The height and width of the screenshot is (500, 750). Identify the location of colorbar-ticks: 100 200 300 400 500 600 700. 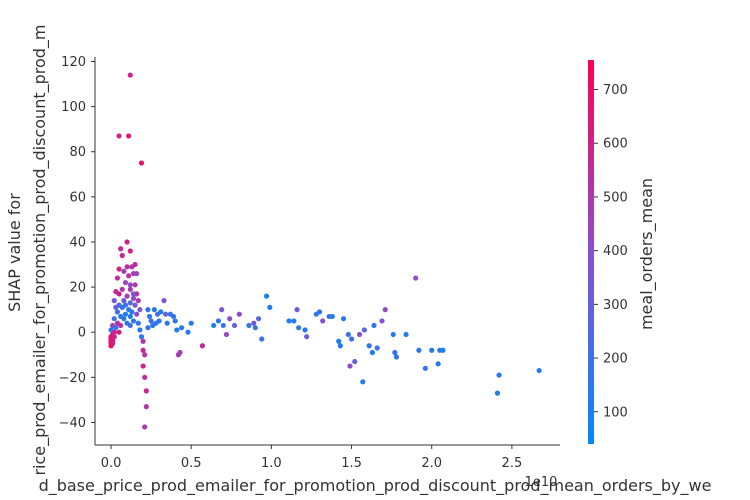
(611, 251).